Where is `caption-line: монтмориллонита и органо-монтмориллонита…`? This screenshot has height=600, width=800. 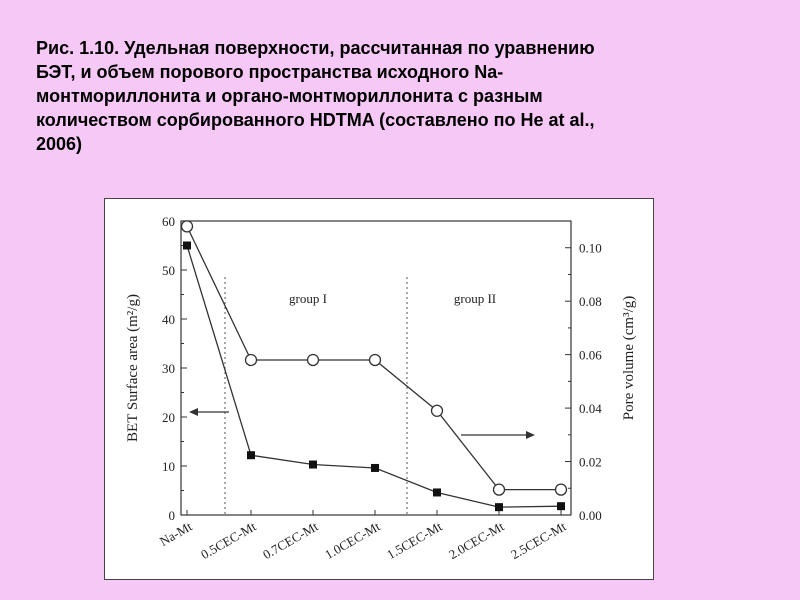 caption-line: монтмориллонита и органо-монтмориллонита… is located at coordinates (289, 96).